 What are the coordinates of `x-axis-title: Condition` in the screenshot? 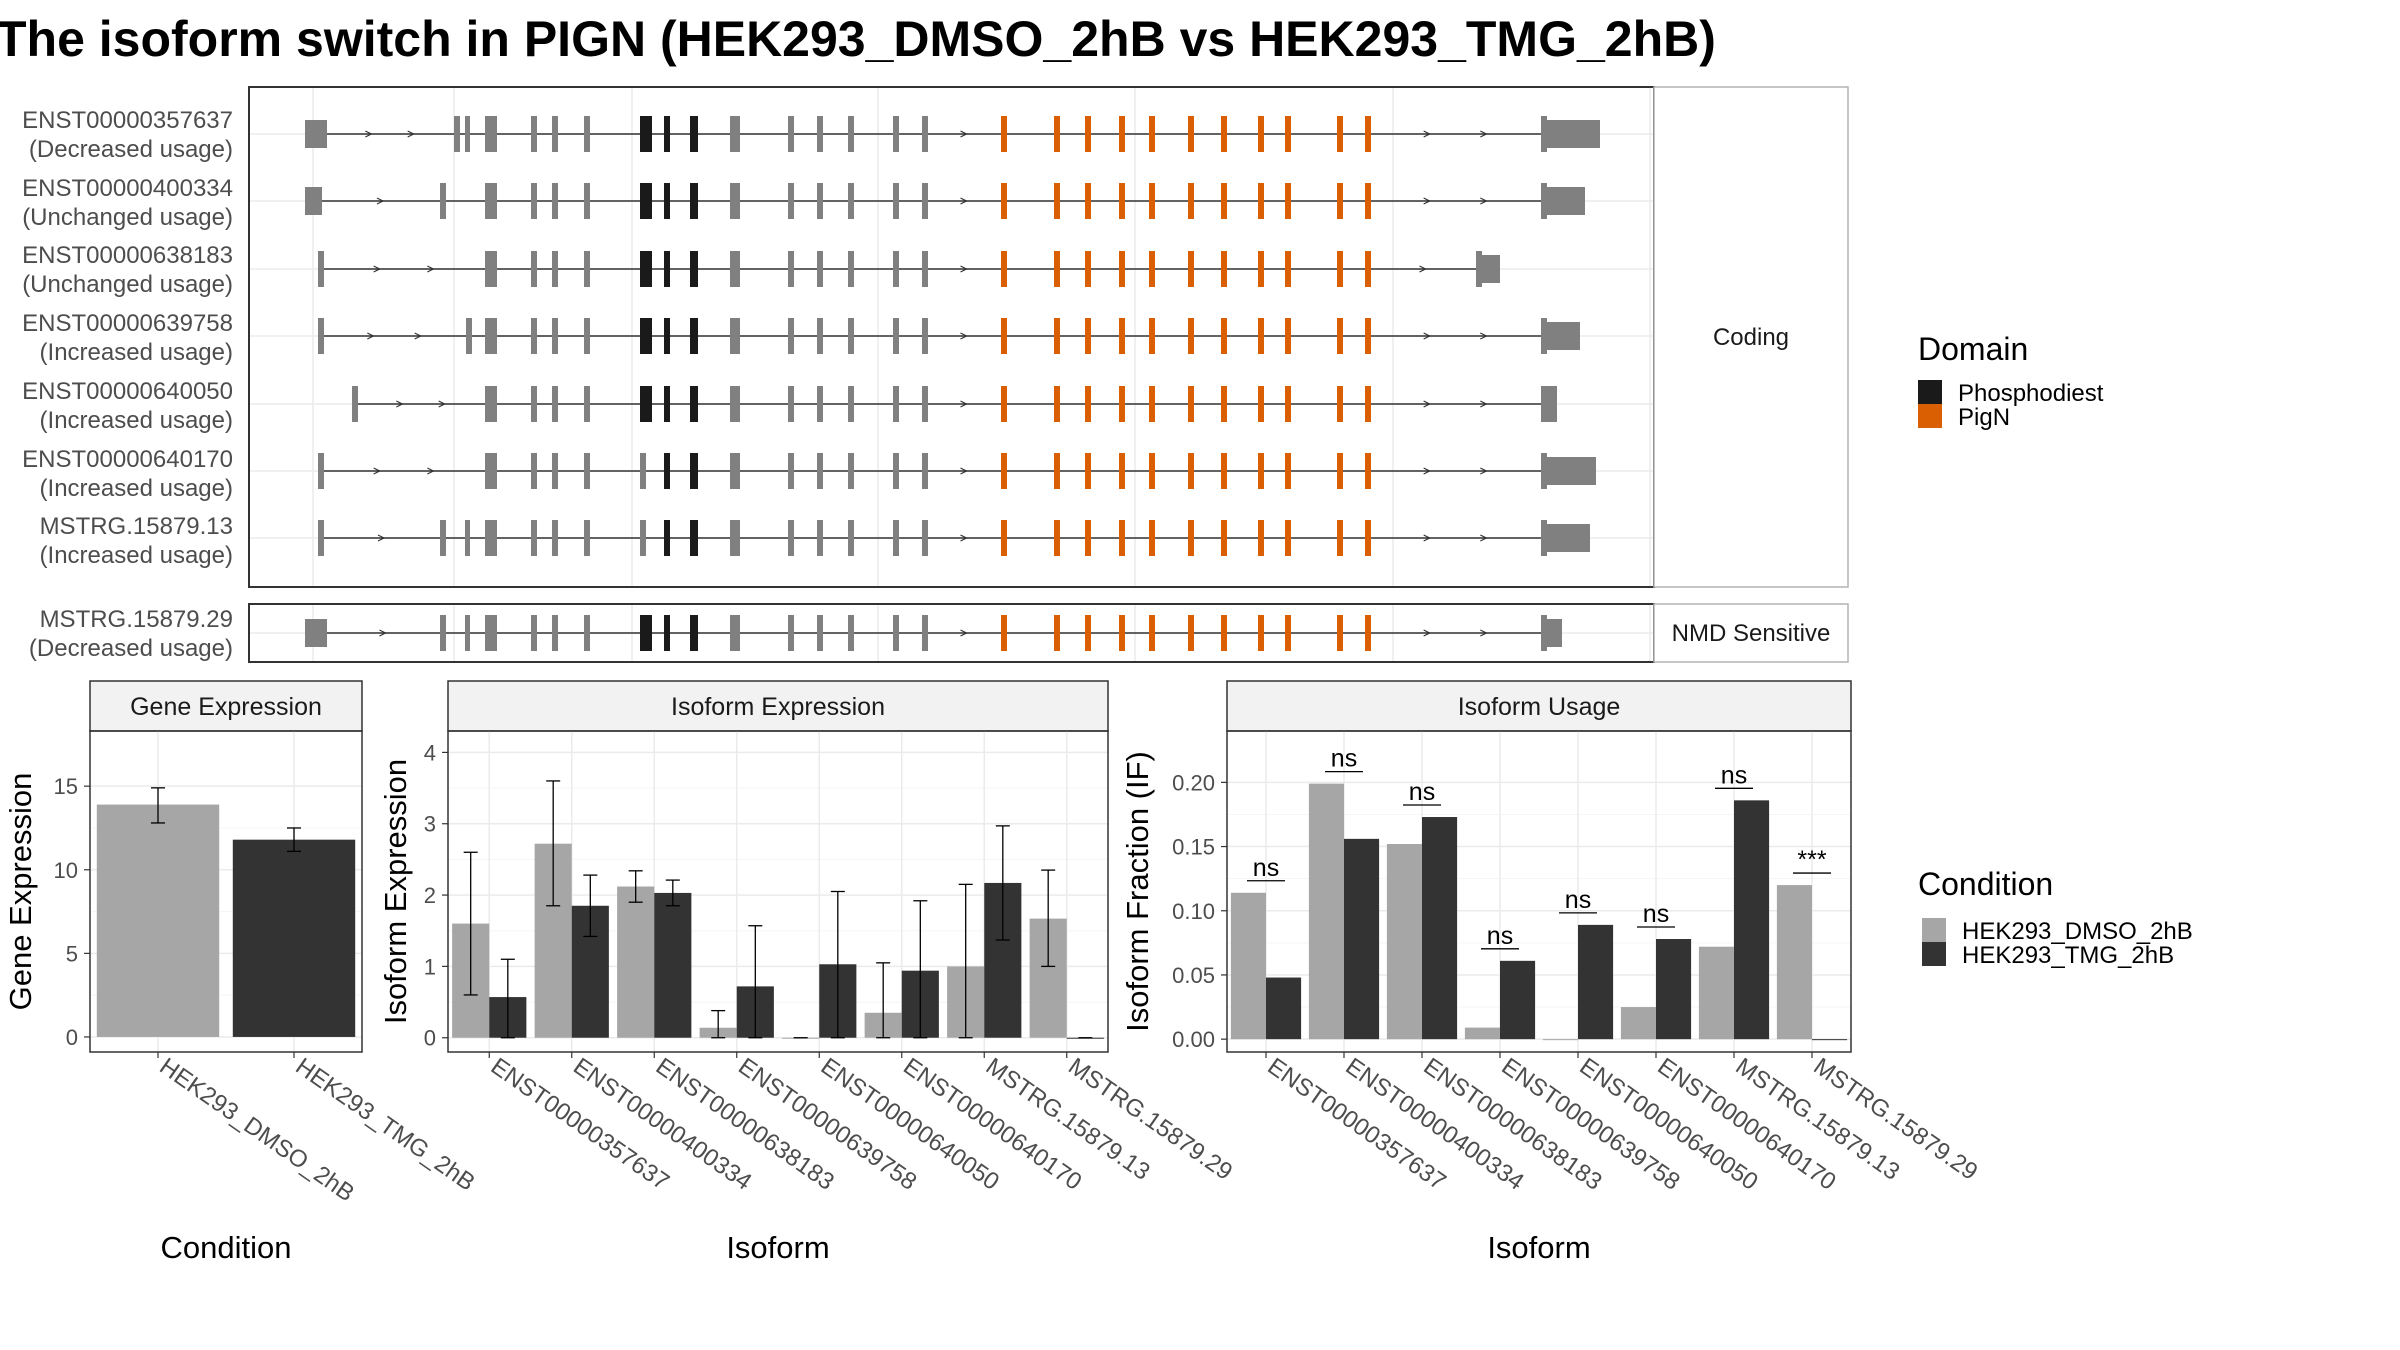 It's located at (226, 1247).